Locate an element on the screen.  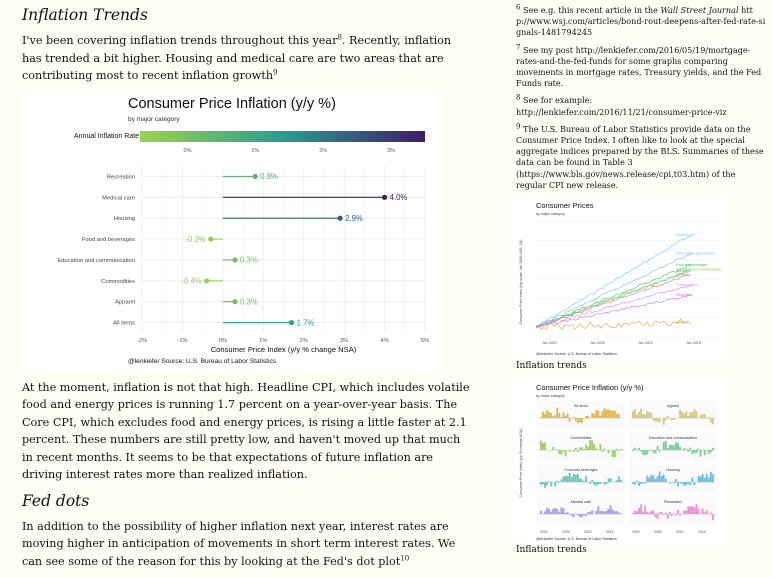
data-label: 4.0% is located at coordinates (399, 197).